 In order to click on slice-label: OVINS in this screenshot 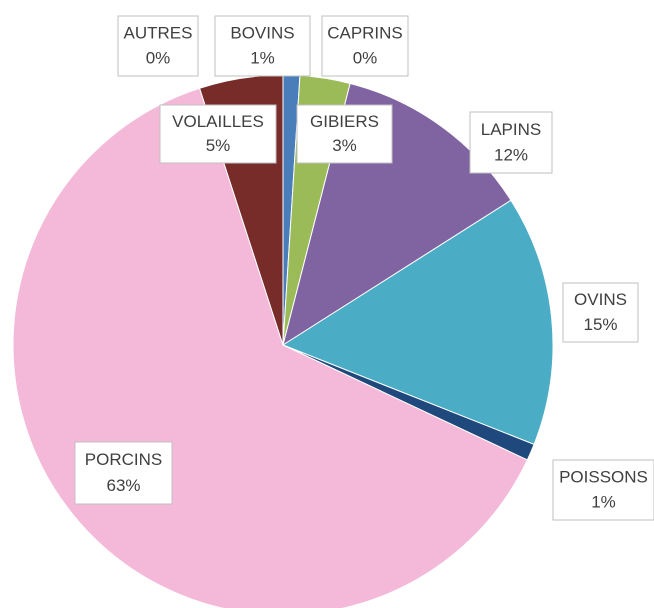, I will do `click(600, 299)`.